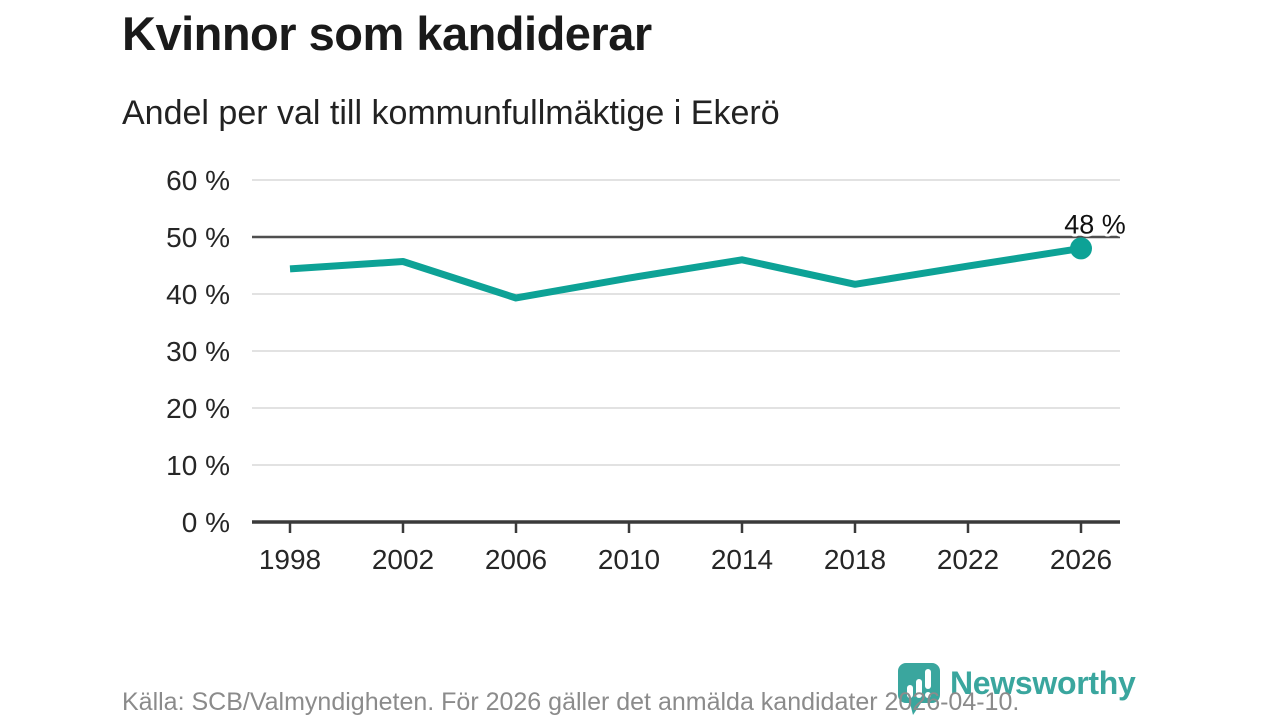 The width and height of the screenshot is (1280, 720). I want to click on x-axis-tick-label: 2018, so click(855, 559).